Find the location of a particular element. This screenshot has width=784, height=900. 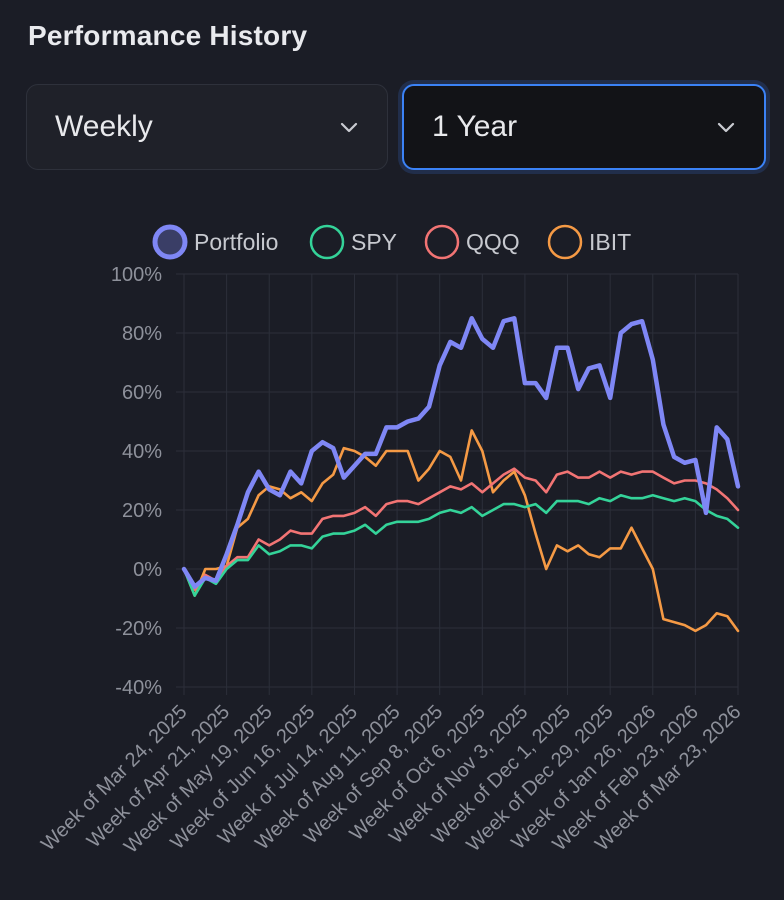

y-tick-label: 0% is located at coordinates (147, 570).